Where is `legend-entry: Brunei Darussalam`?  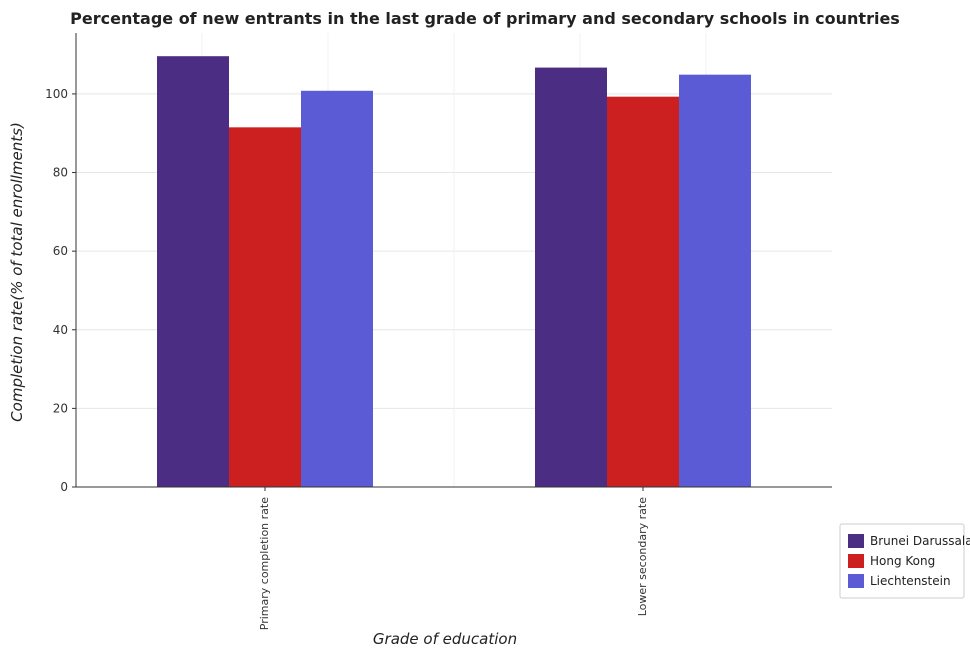
legend-entry: Brunei Darussalam is located at coordinates (920, 541).